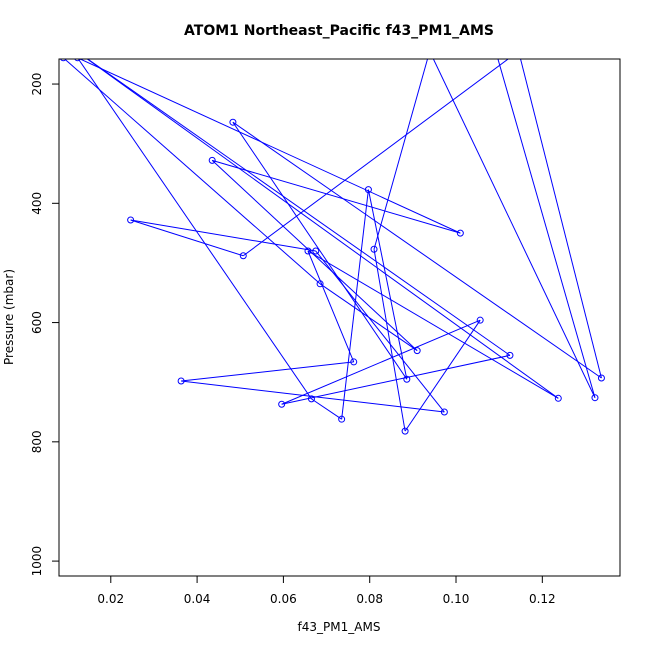 The image size is (650, 650). Describe the element at coordinates (37, 84) in the screenshot. I see `y-tick-label: 200` at that location.